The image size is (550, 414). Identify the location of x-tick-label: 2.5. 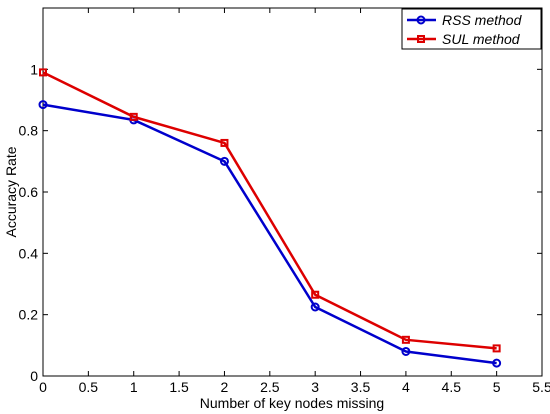
(270, 387).